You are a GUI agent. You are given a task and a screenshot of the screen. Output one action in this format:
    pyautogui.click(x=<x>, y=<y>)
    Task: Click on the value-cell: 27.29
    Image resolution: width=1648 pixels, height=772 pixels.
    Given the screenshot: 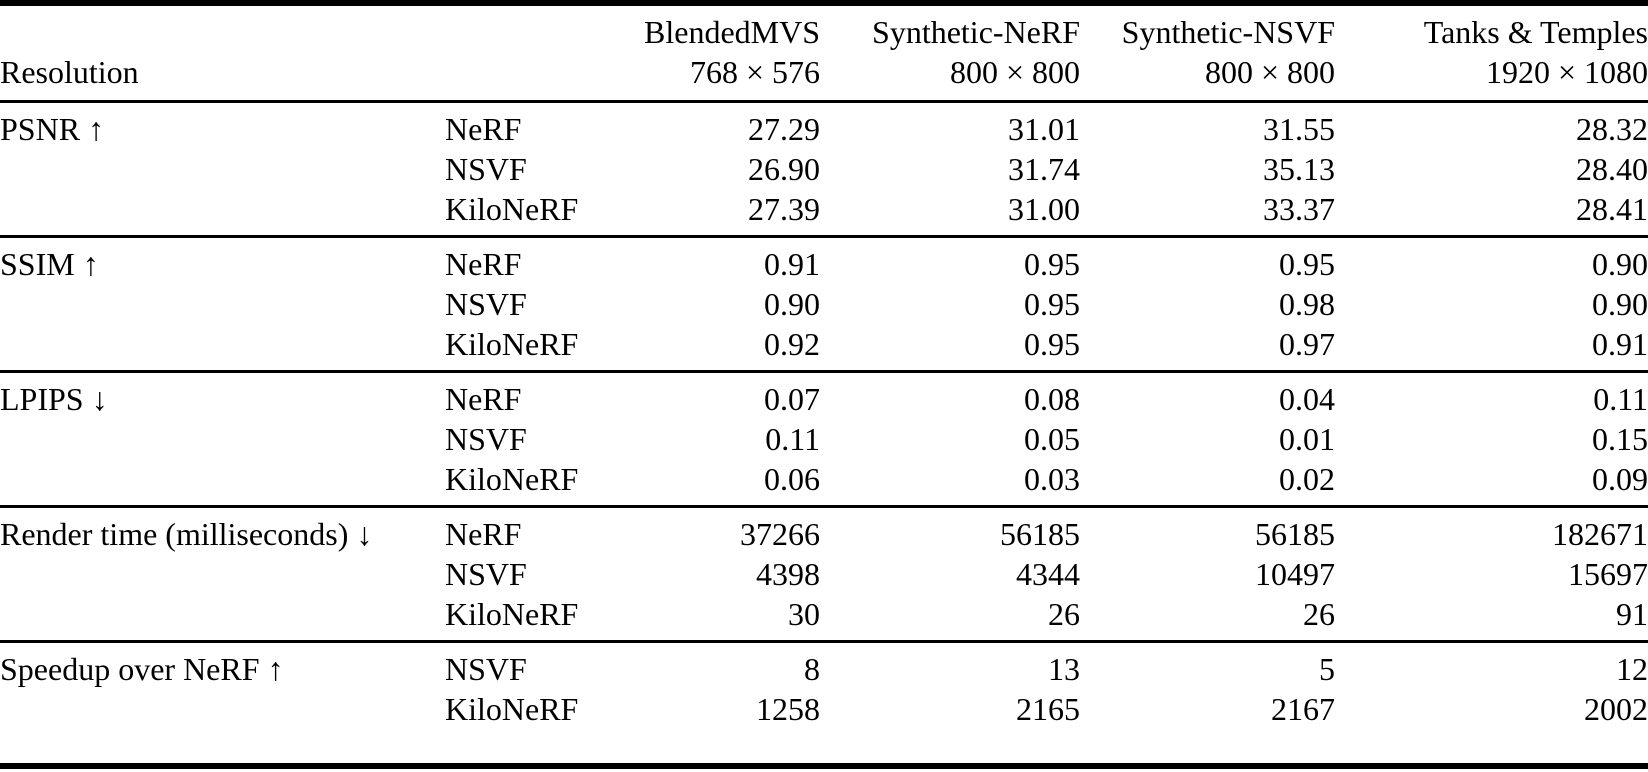 What is the action you would take?
    pyautogui.click(x=784, y=129)
    